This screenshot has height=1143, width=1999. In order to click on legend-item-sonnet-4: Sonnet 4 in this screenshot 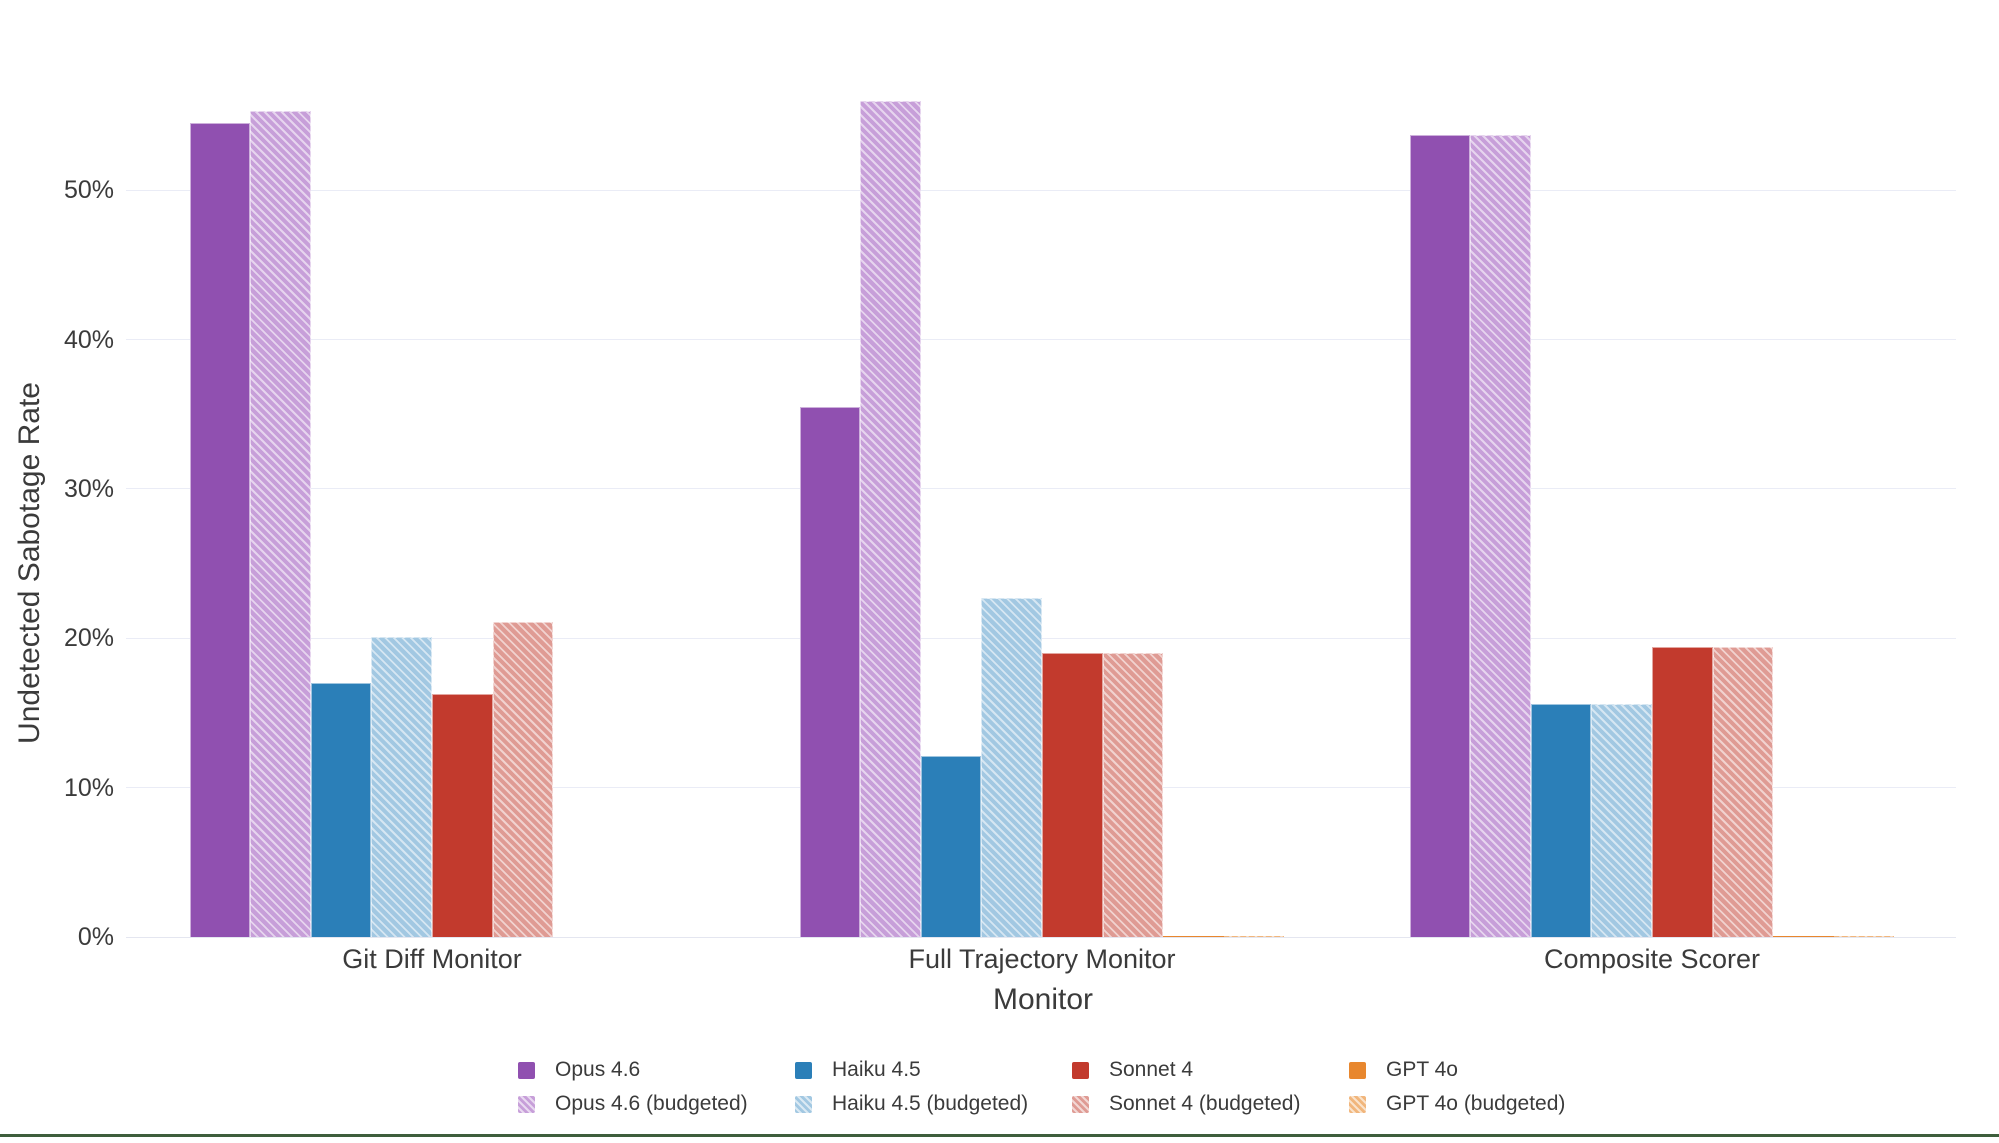, I will do `click(1132, 1070)`.